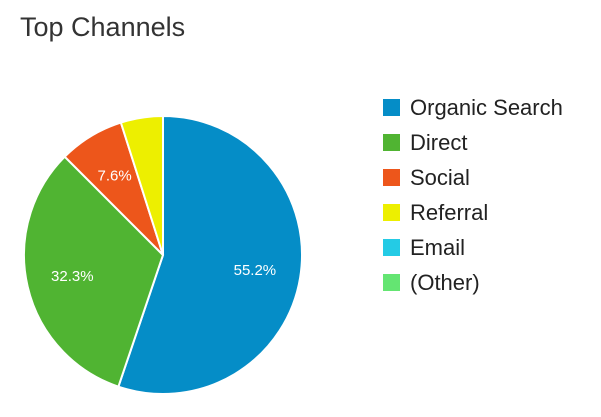 The image size is (601, 417). Describe the element at coordinates (114, 175) in the screenshot. I see `data-label-social: 7.6%` at that location.